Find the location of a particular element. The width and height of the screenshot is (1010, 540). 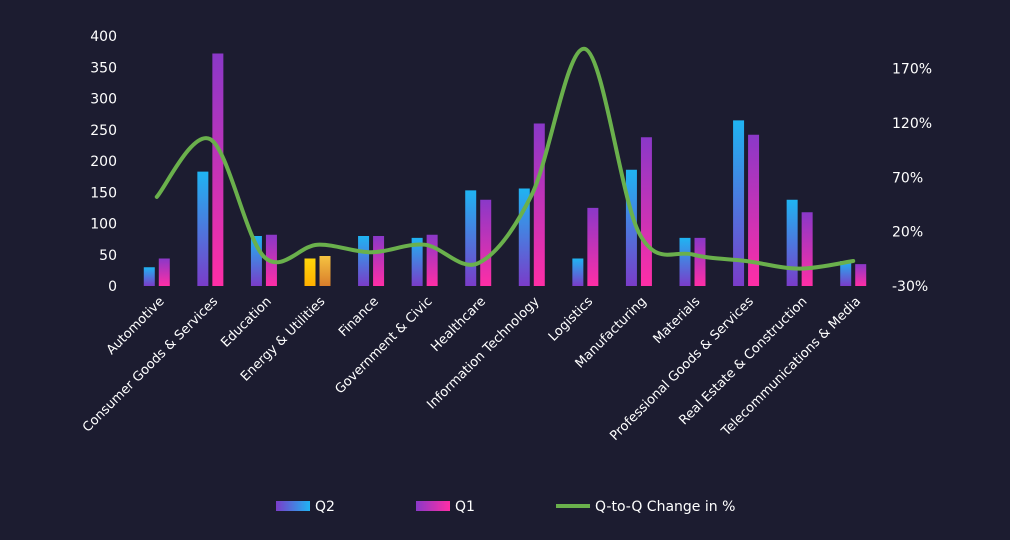

bar-q2-telecommunications-and-media is located at coordinates (846, 273).